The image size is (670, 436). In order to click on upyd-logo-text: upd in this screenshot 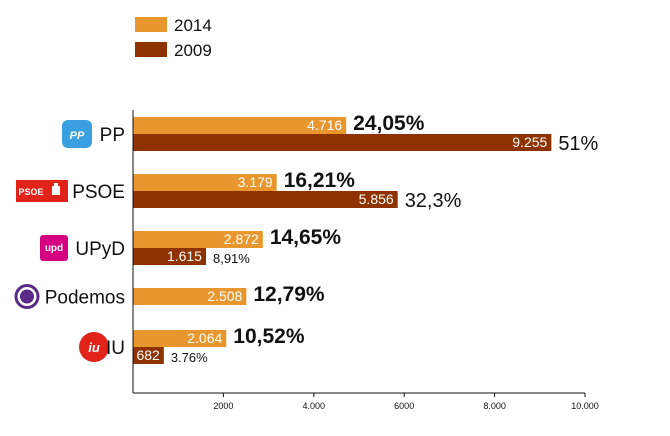, I will do `click(54, 248)`.